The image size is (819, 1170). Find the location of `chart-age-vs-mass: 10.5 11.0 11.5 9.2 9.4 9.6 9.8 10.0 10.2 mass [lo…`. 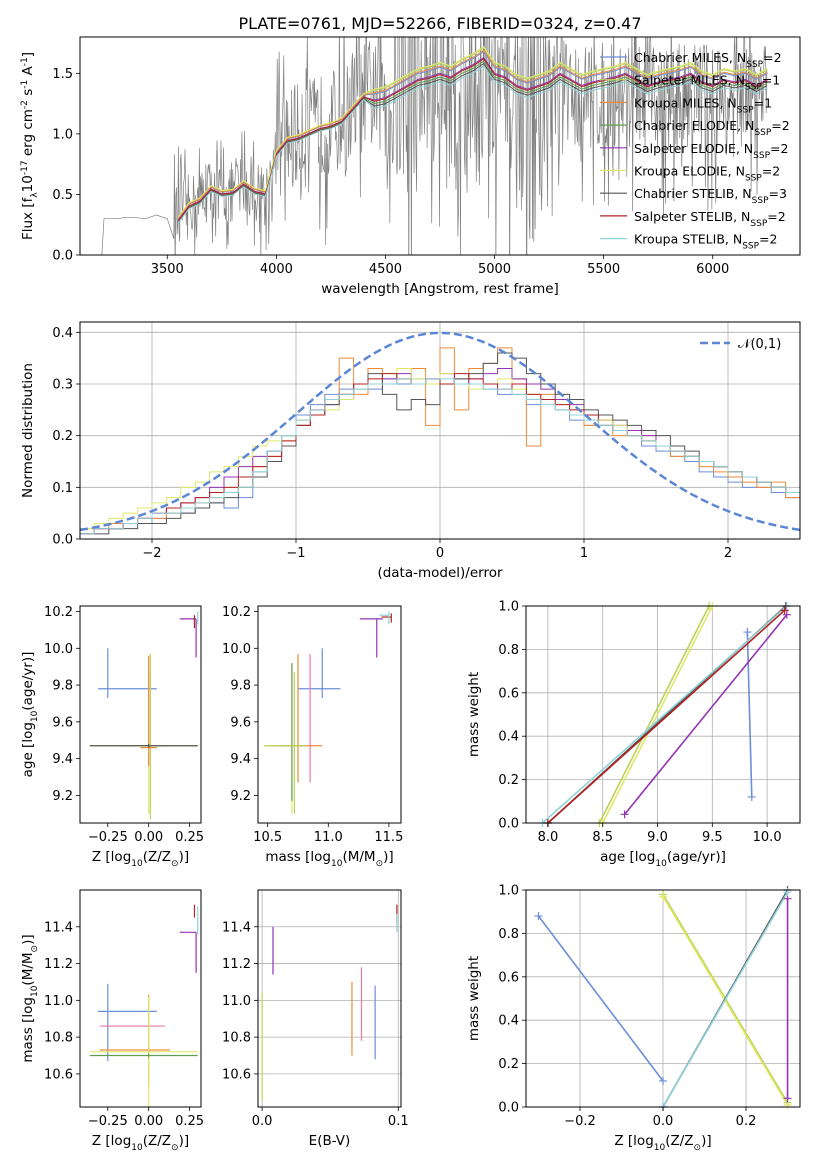

chart-age-vs-mass: 10.5 11.0 11.5 9.2 9.4 9.6 9.8 10.0 10.2 mass [lo… is located at coordinates (312, 737).